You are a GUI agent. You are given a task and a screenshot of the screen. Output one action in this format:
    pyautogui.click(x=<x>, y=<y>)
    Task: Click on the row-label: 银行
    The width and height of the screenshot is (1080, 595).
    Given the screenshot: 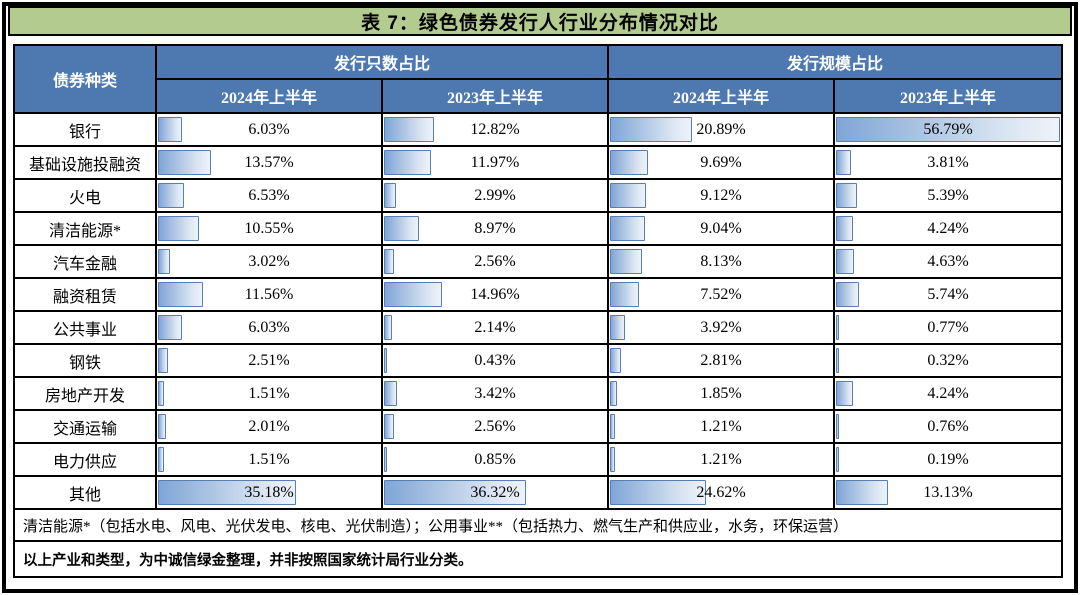 What is the action you would take?
    pyautogui.click(x=86, y=130)
    